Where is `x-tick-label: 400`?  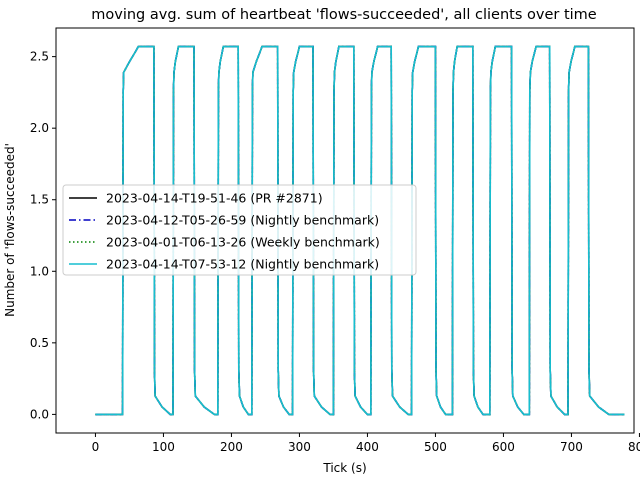 x-tick-label: 400 is located at coordinates (367, 447).